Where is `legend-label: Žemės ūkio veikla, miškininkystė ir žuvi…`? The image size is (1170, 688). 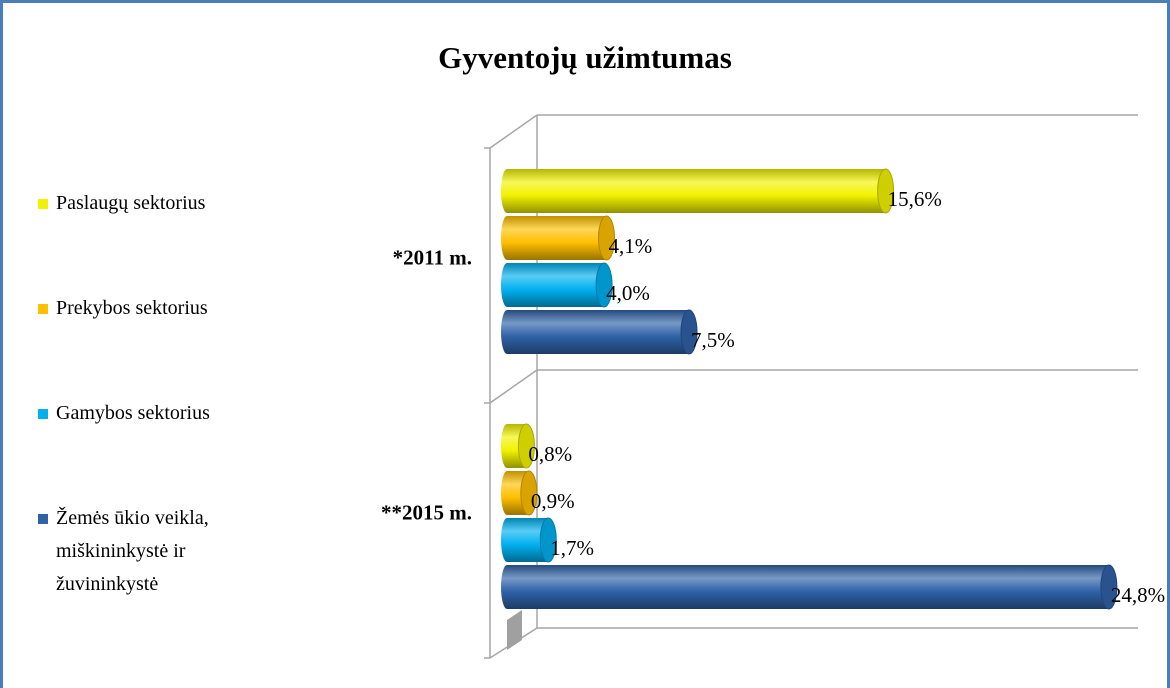
legend-label: Žemės ūkio veikla, miškininkystė ir žuvi… is located at coordinates (132, 551).